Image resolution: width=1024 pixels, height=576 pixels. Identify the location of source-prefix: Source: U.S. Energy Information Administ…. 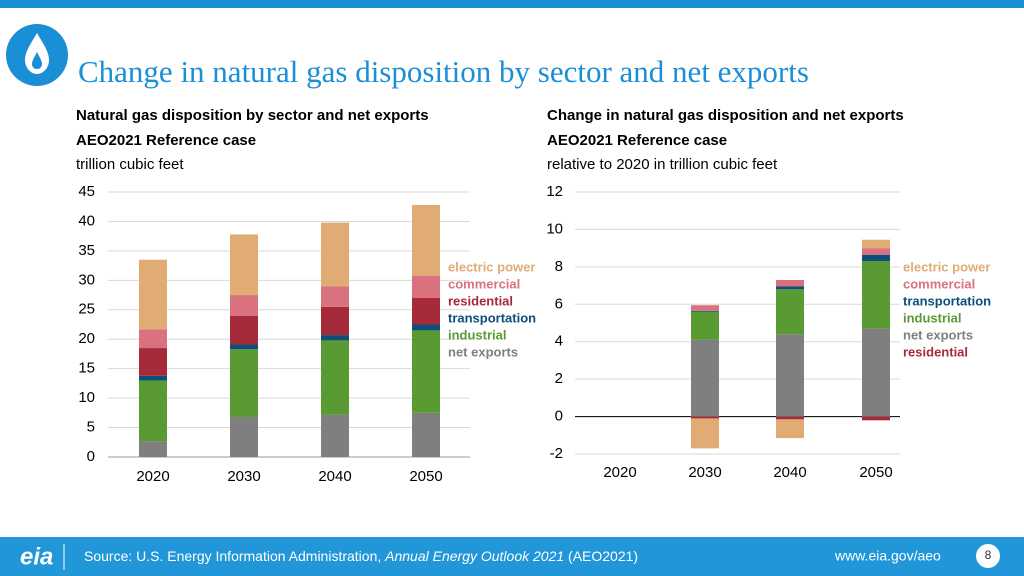
(232, 556).